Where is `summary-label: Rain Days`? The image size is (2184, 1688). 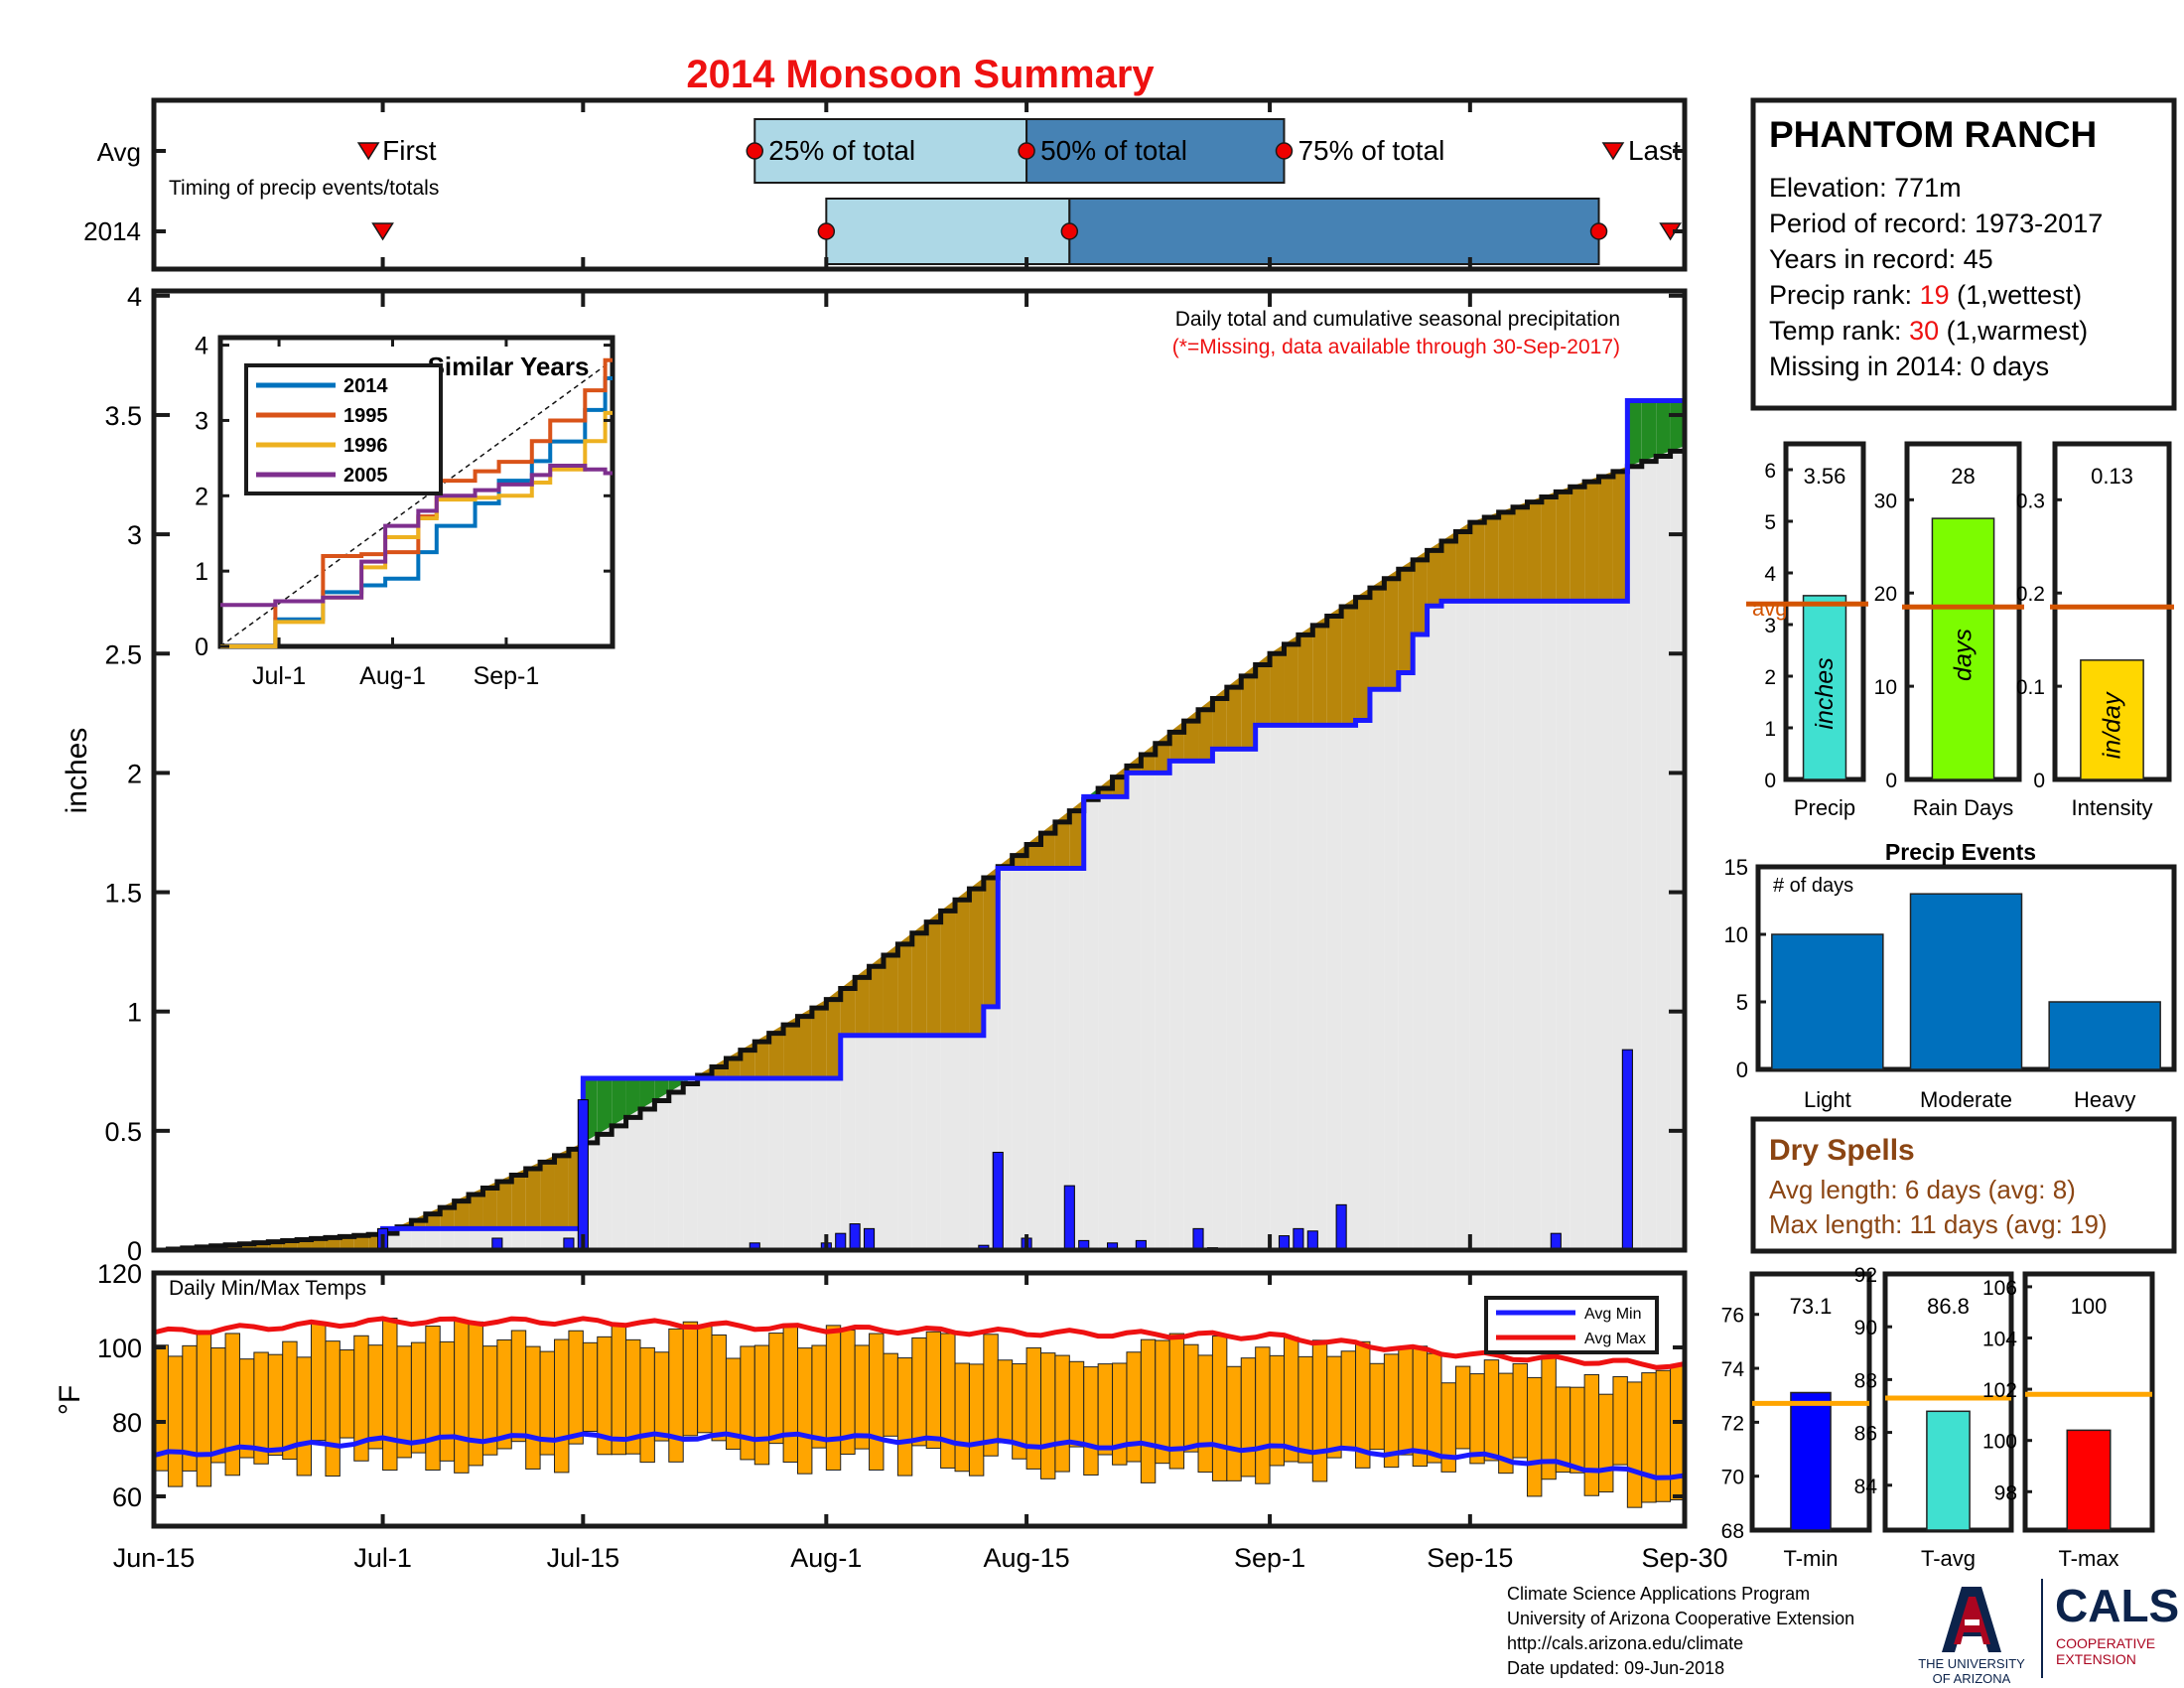 summary-label: Rain Days is located at coordinates (1963, 807).